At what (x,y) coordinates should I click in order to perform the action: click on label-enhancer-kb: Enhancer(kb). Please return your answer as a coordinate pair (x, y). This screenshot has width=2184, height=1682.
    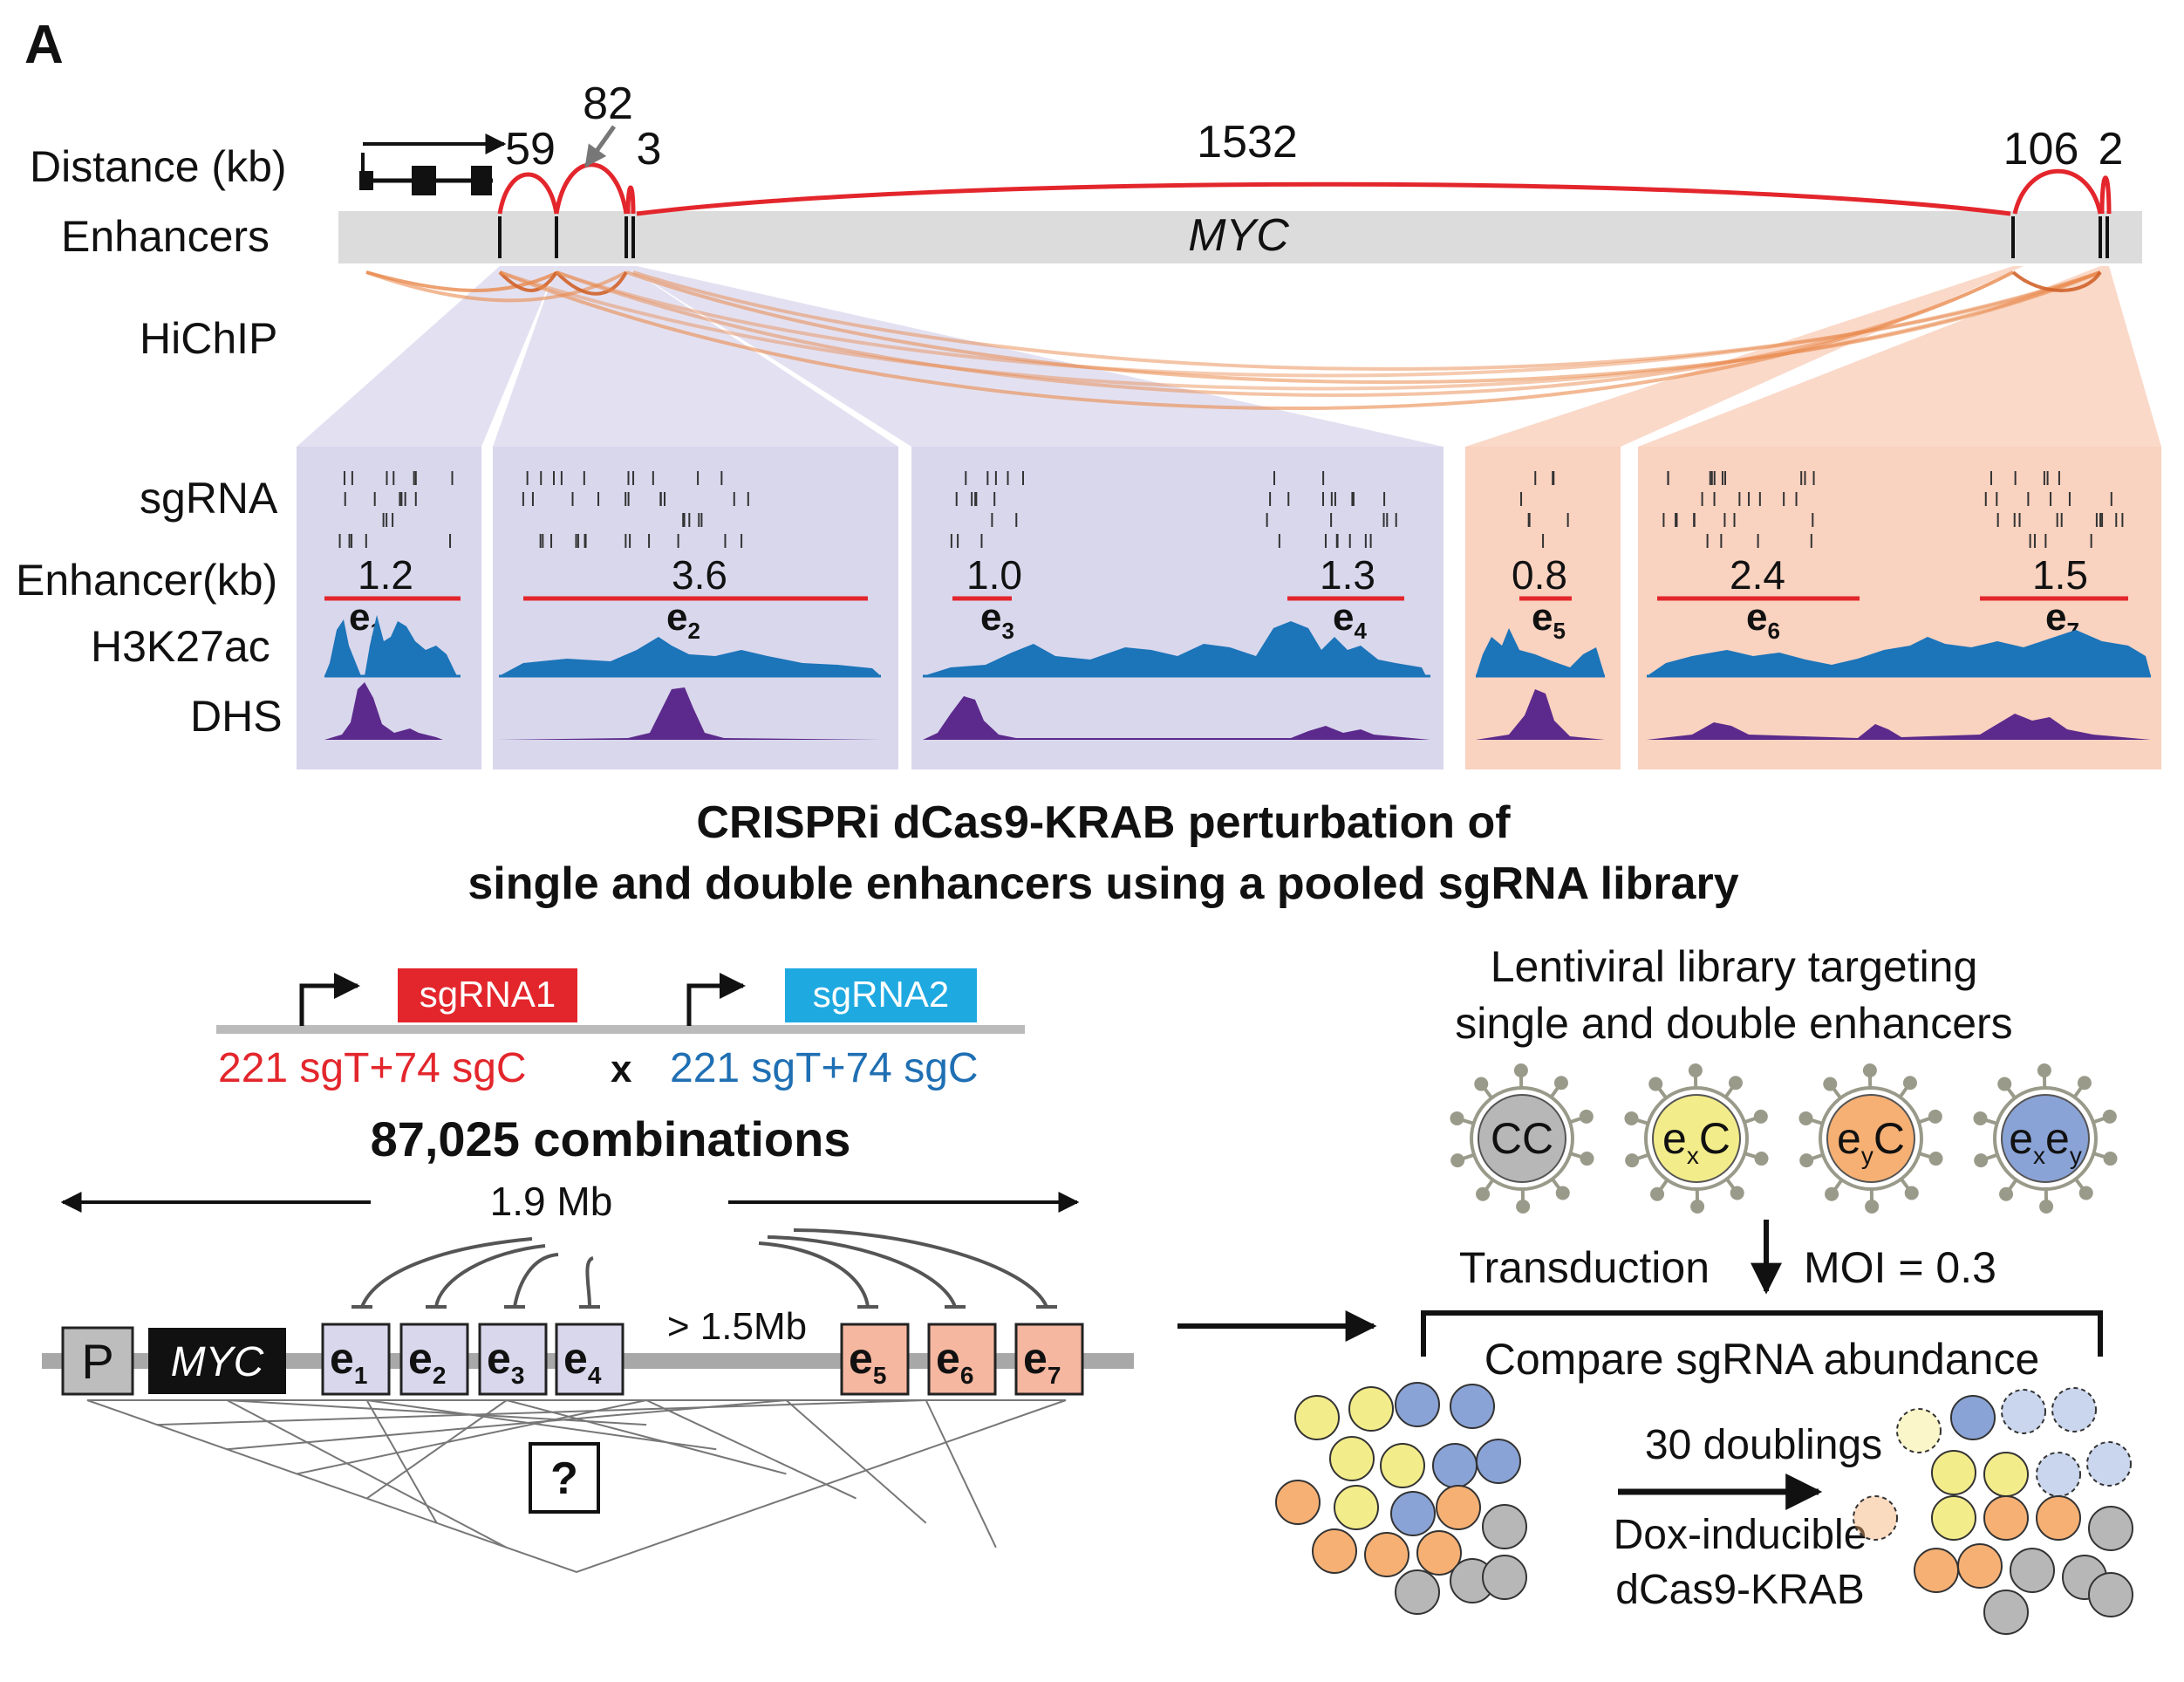
    Looking at the image, I should click on (146, 580).